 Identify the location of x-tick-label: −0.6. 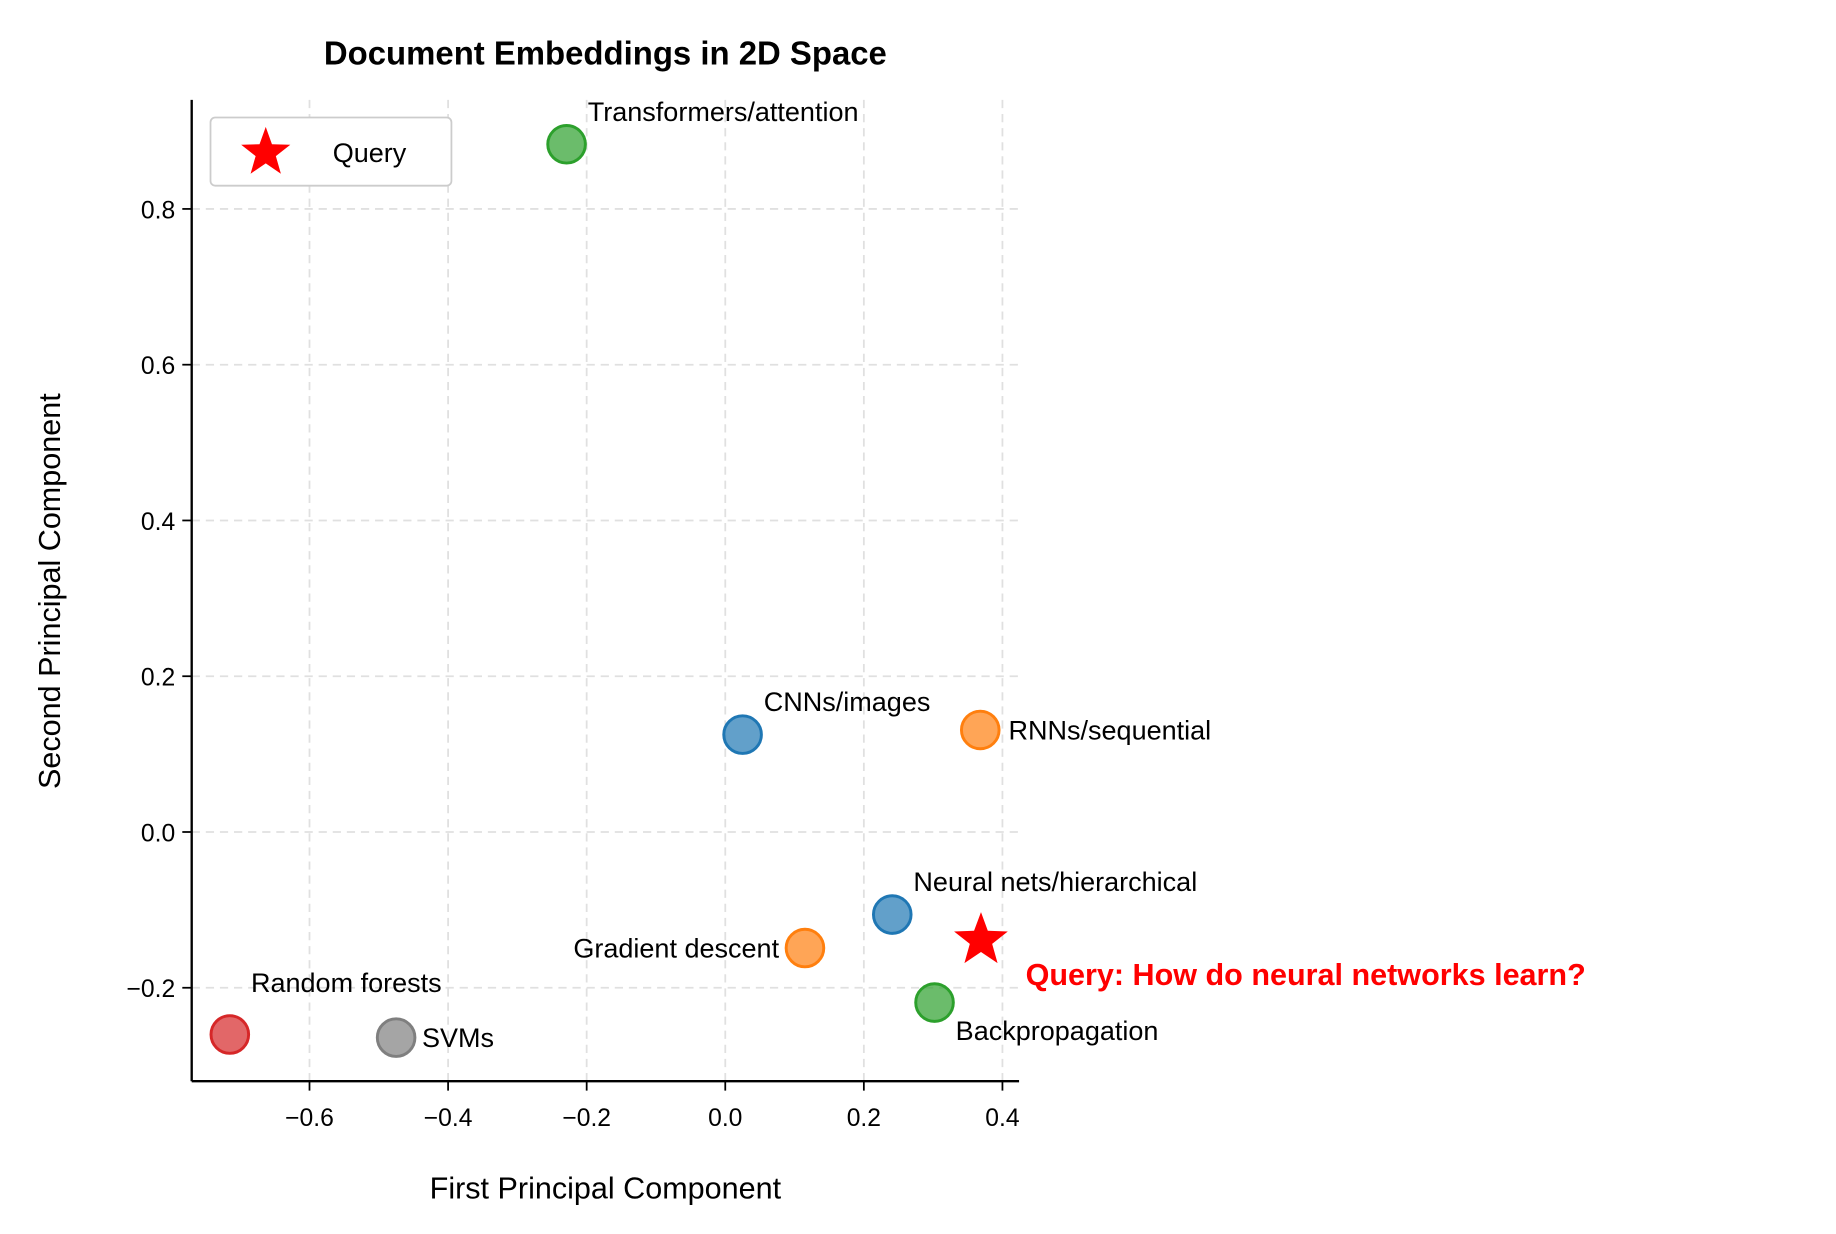
(309, 1118).